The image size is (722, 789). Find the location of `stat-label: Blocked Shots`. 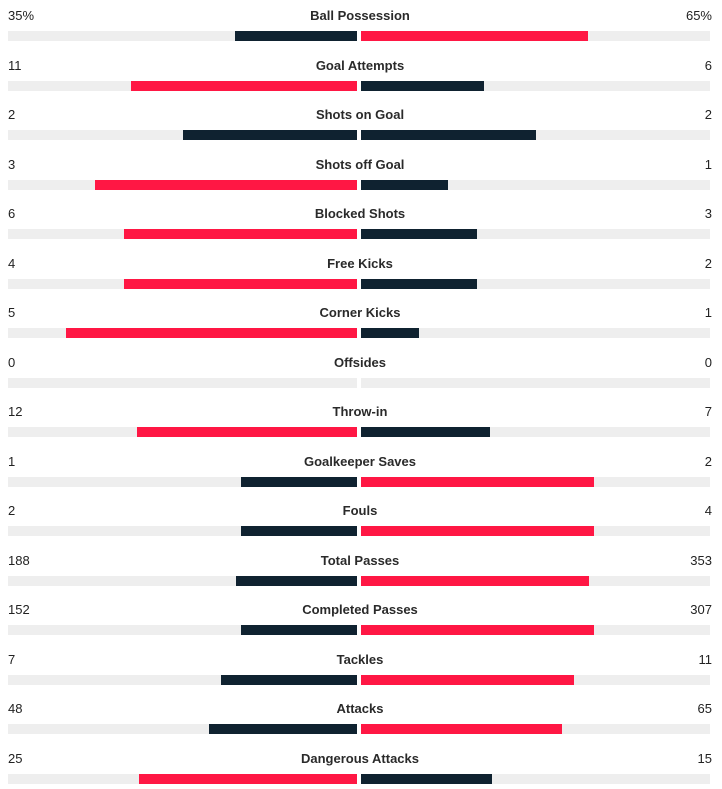

stat-label: Blocked Shots is located at coordinates (360, 213).